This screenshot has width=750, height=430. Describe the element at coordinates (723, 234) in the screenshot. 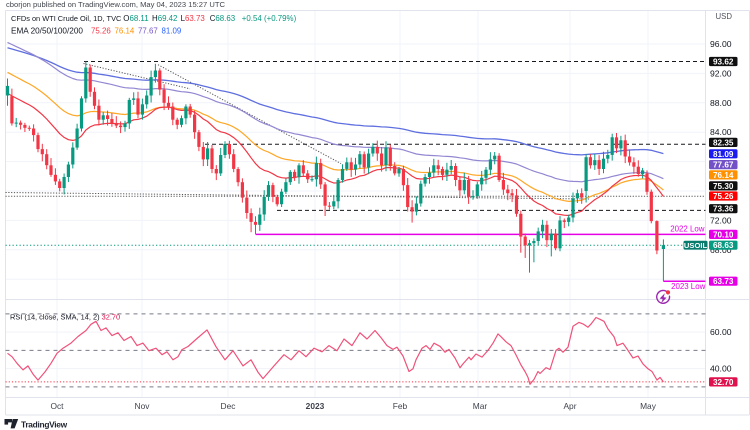

I see `svg-text: 70.10` at that location.